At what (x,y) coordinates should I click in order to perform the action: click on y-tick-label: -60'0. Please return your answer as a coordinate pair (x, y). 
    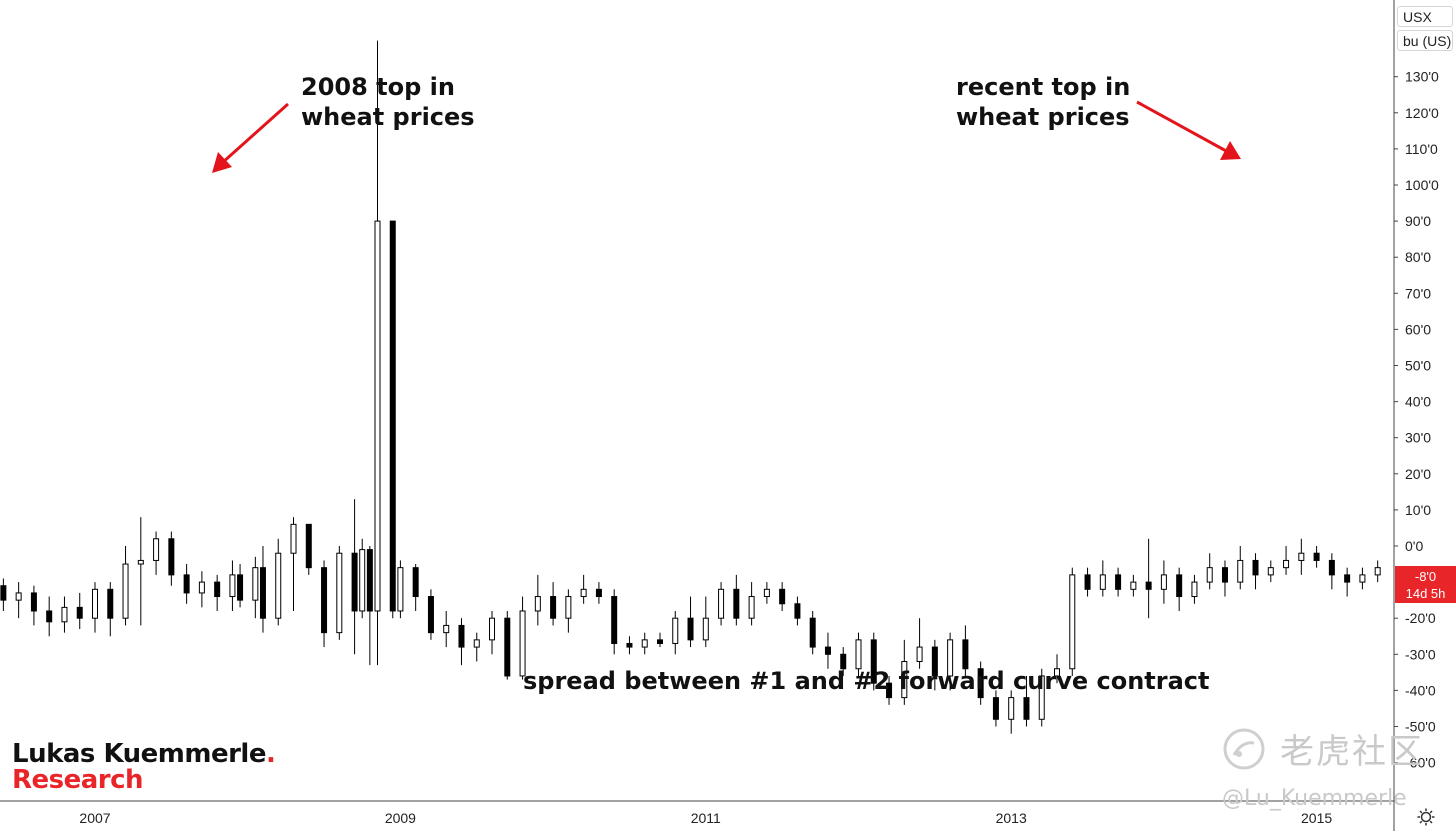
    Looking at the image, I should click on (1420, 763).